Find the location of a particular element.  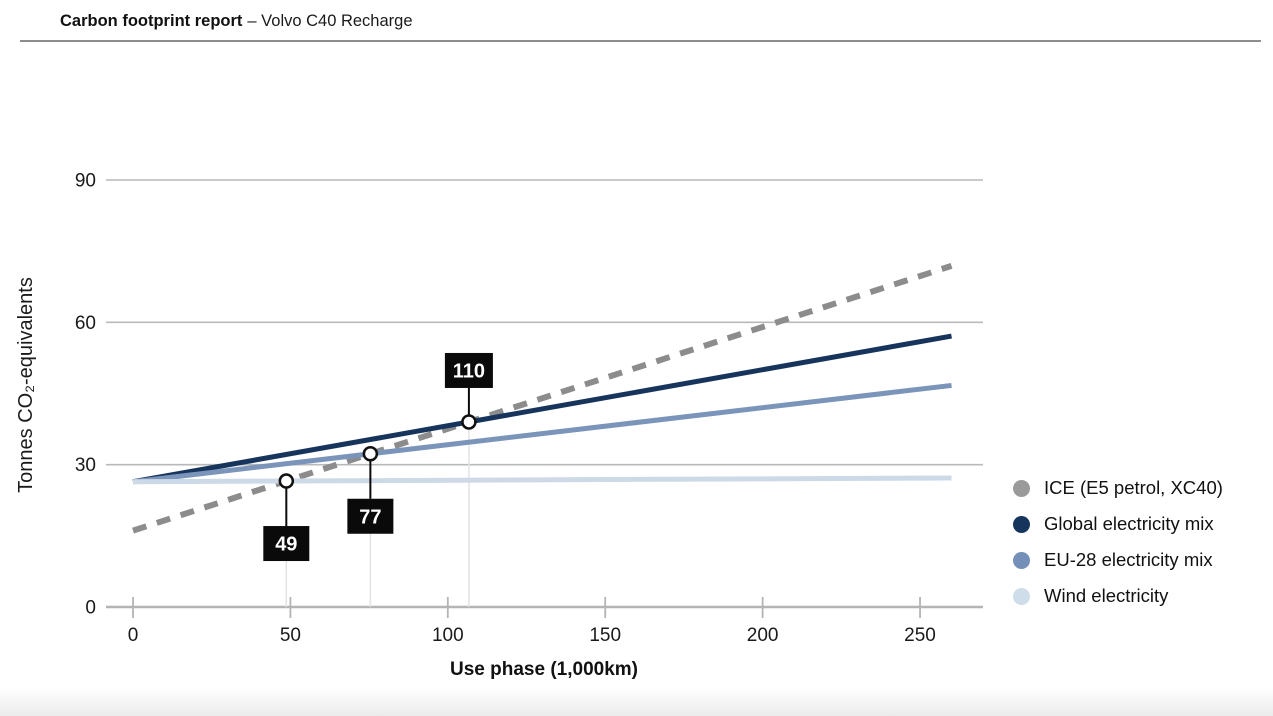

legend-item-label: Wind electricity is located at coordinates (1106, 595).